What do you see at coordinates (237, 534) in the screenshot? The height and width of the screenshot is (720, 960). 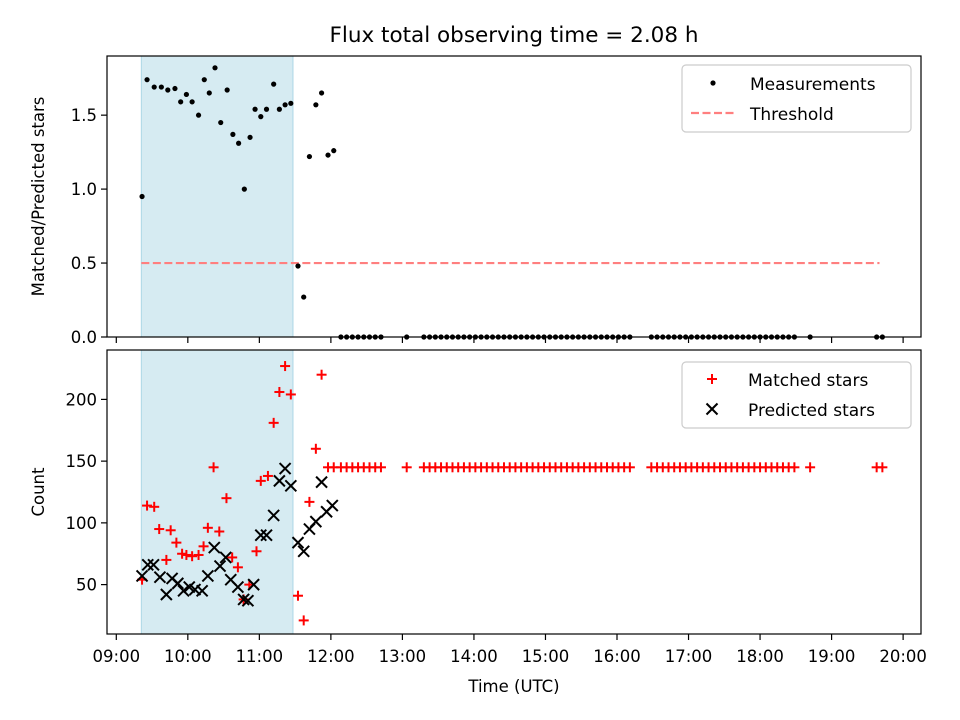 I see `predicted-star-points` at bounding box center [237, 534].